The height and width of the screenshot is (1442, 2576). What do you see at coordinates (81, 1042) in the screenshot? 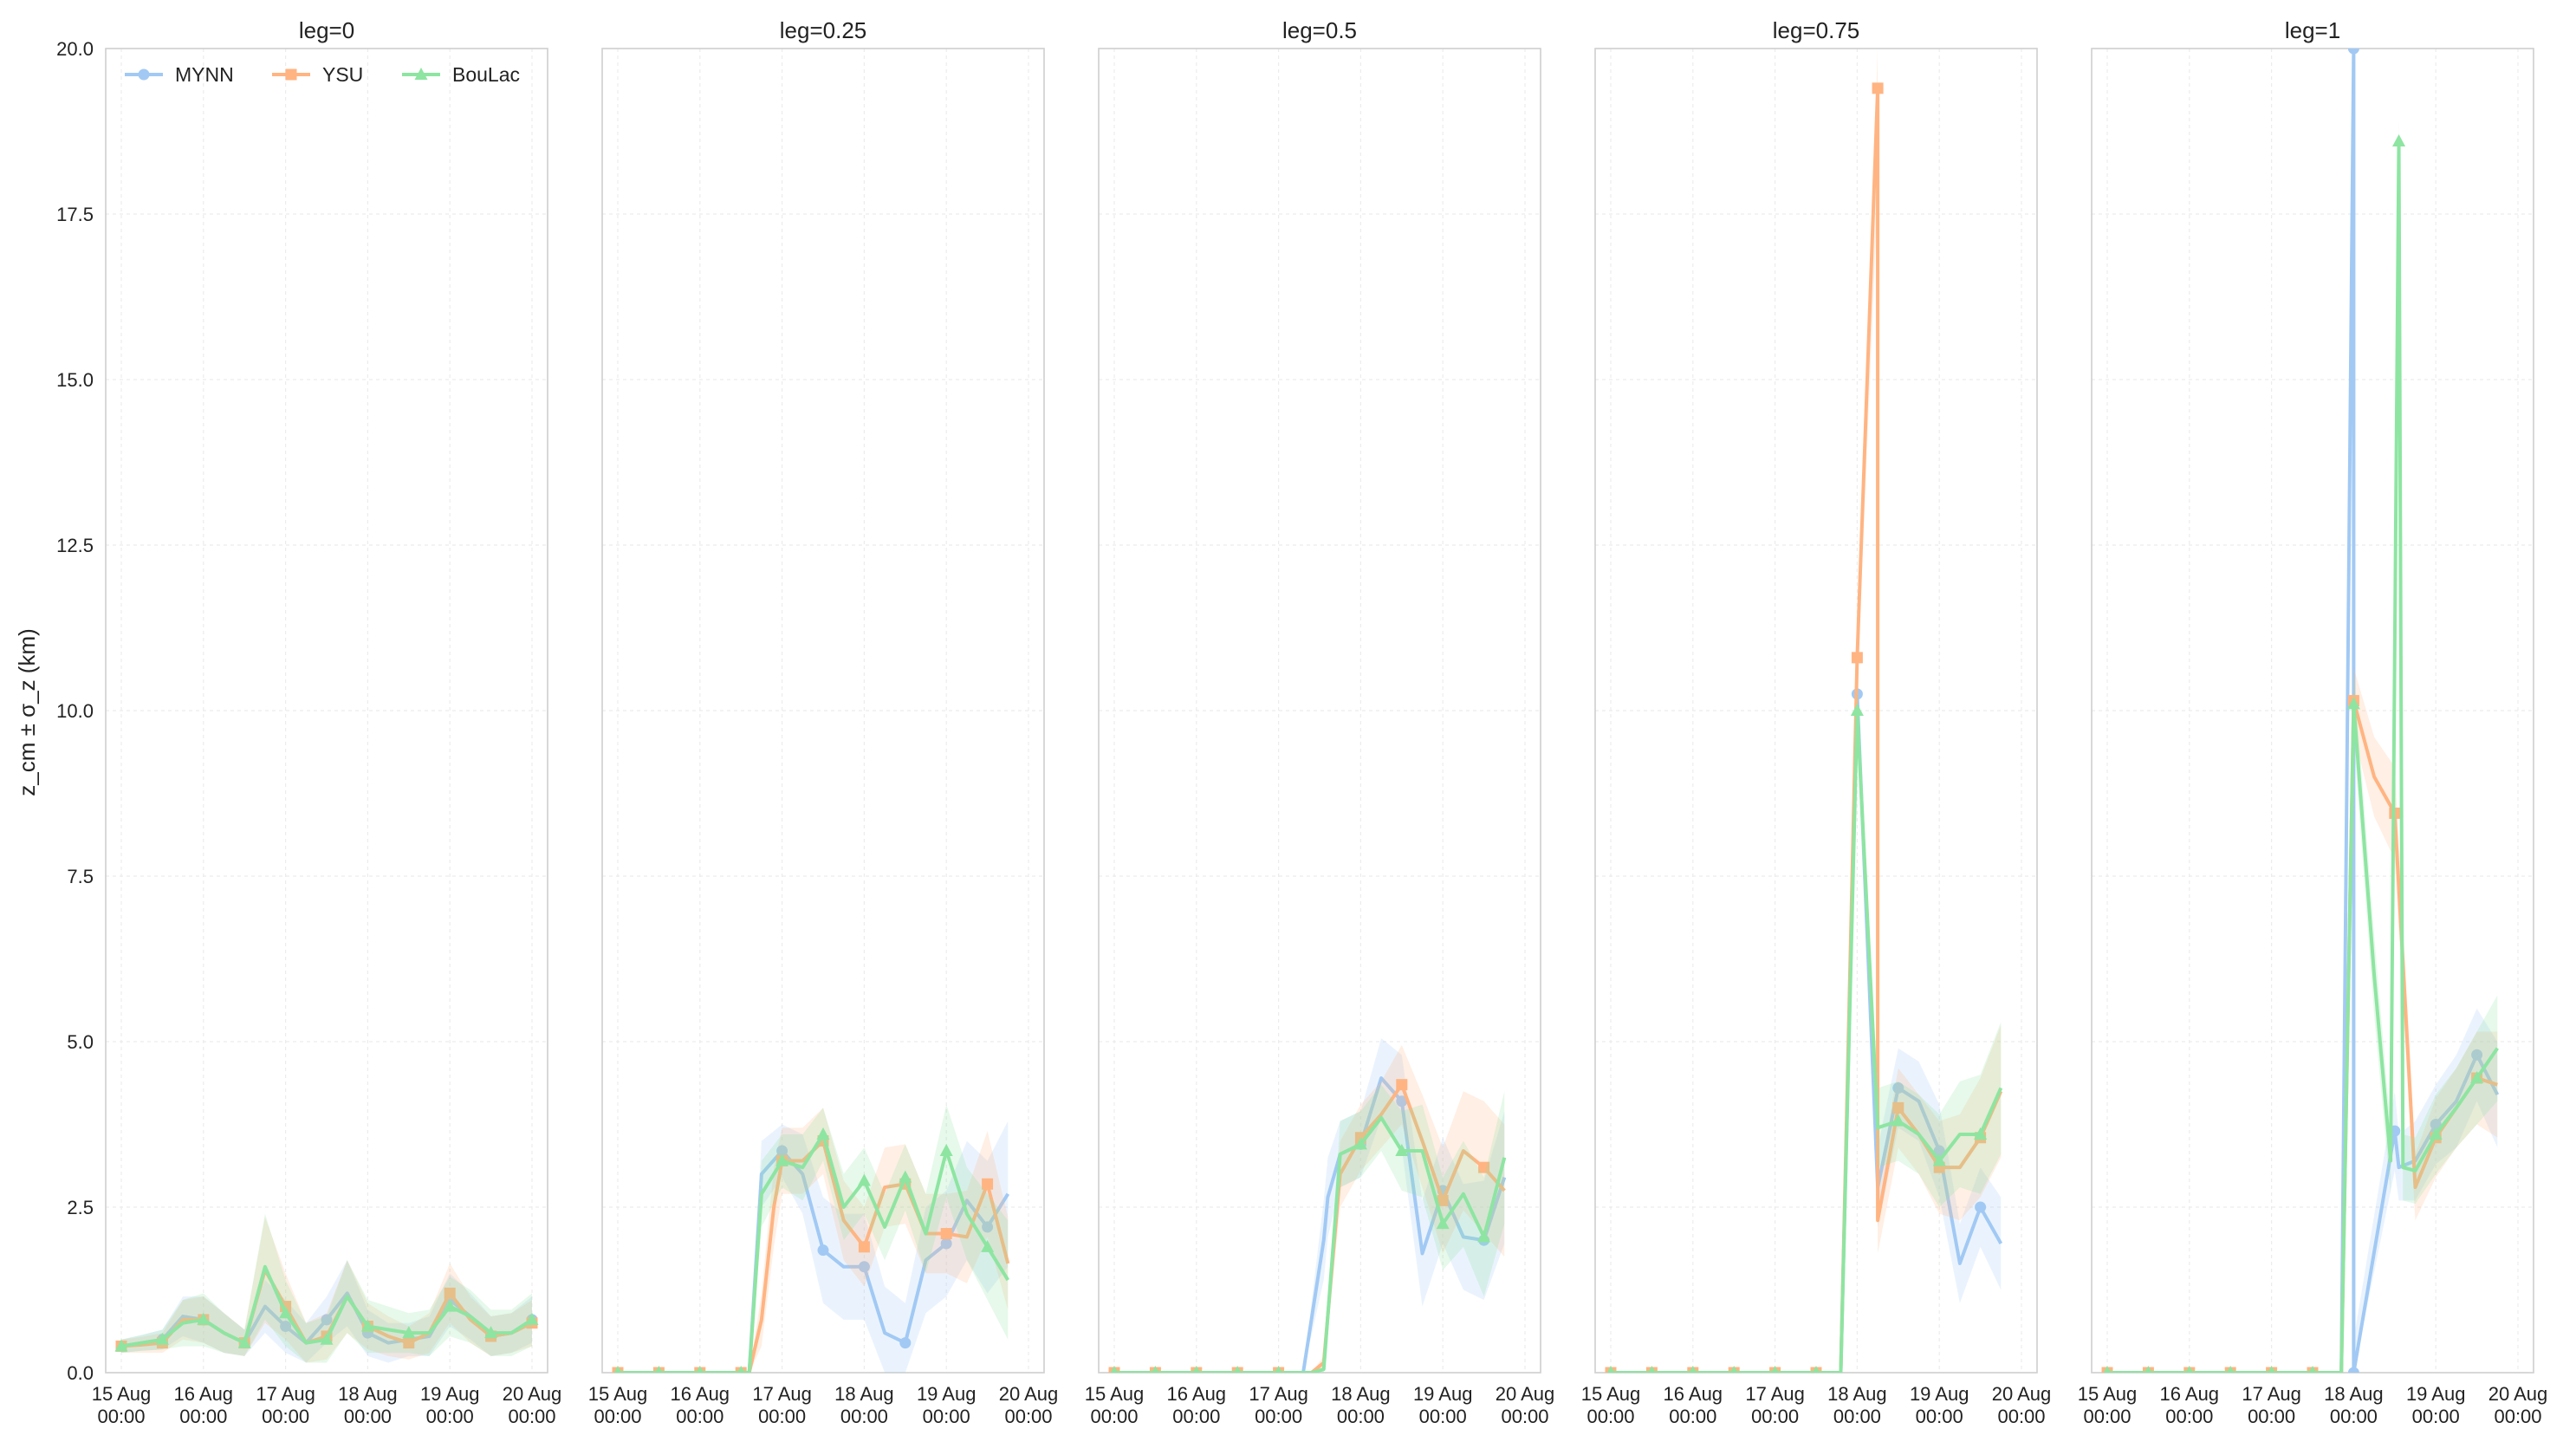
I see `y-tick-label: 5.0` at bounding box center [81, 1042].